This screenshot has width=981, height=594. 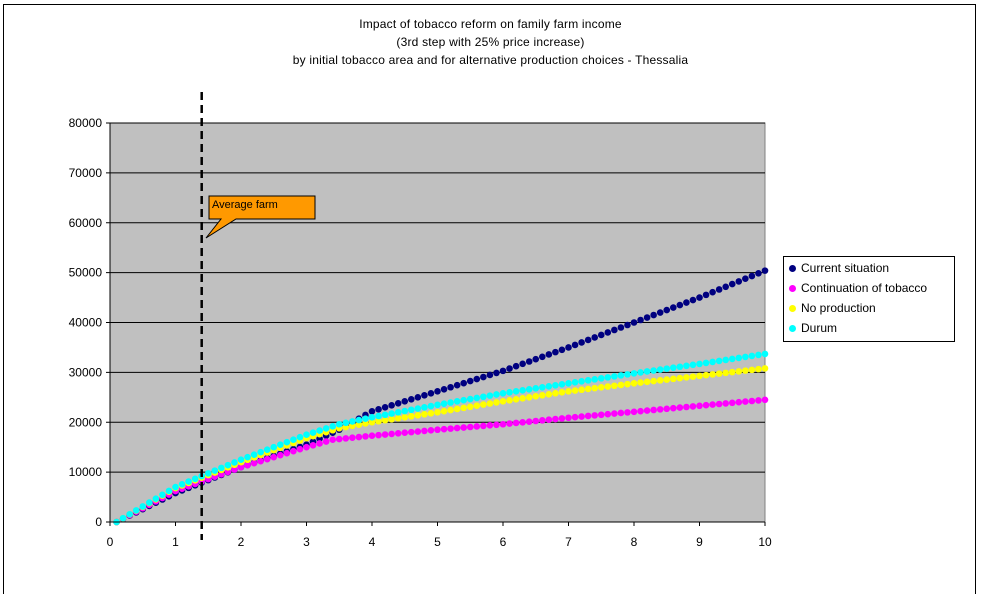 What do you see at coordinates (86, 422) in the screenshot?
I see `y-tick-label: 20000` at bounding box center [86, 422].